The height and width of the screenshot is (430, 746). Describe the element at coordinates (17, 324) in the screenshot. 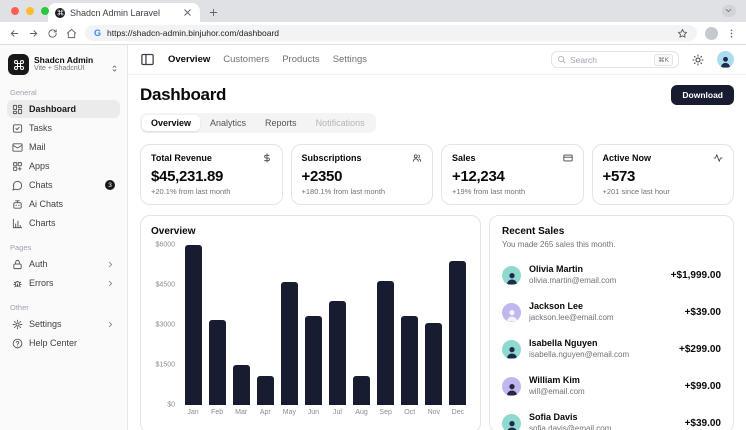

I see `gear-icon` at that location.